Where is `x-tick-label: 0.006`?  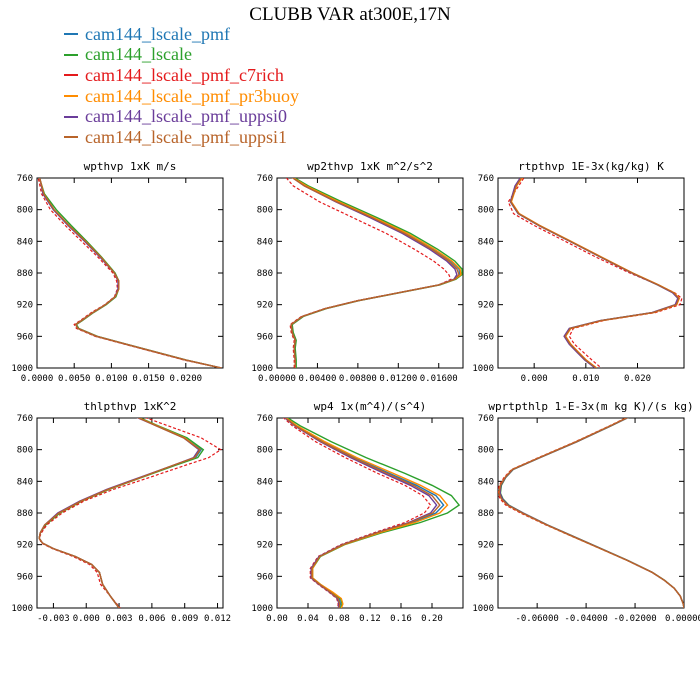 x-tick-label: 0.006 is located at coordinates (151, 619).